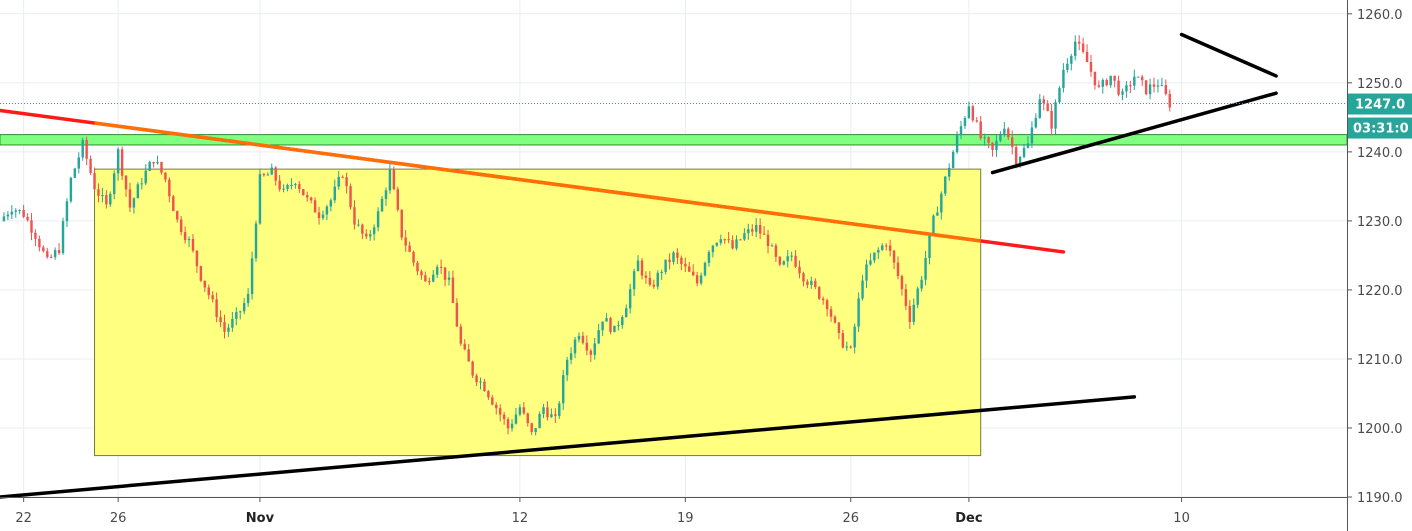  What do you see at coordinates (1380, 105) in the screenshot?
I see `current-price-label: 1247.0` at bounding box center [1380, 105].